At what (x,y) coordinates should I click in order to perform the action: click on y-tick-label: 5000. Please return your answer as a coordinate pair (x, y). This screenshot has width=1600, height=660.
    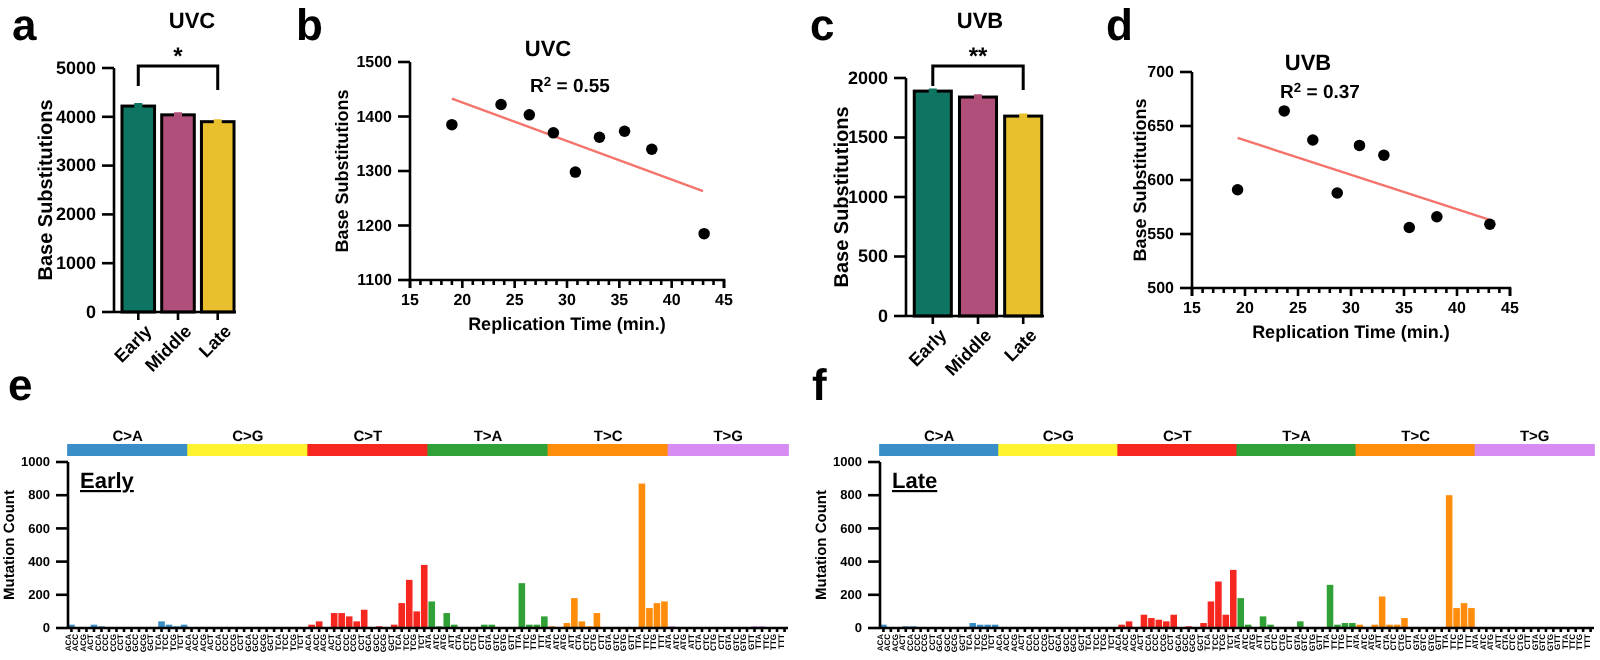
    Looking at the image, I should click on (75, 67).